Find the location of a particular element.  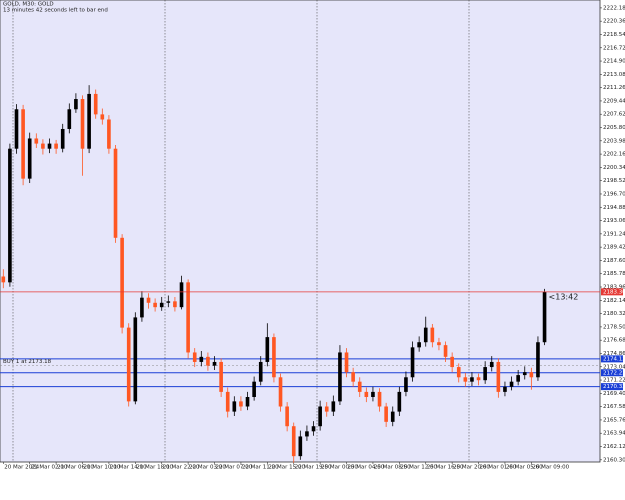

y-tick-label: 2218.54 is located at coordinates (614, 35).